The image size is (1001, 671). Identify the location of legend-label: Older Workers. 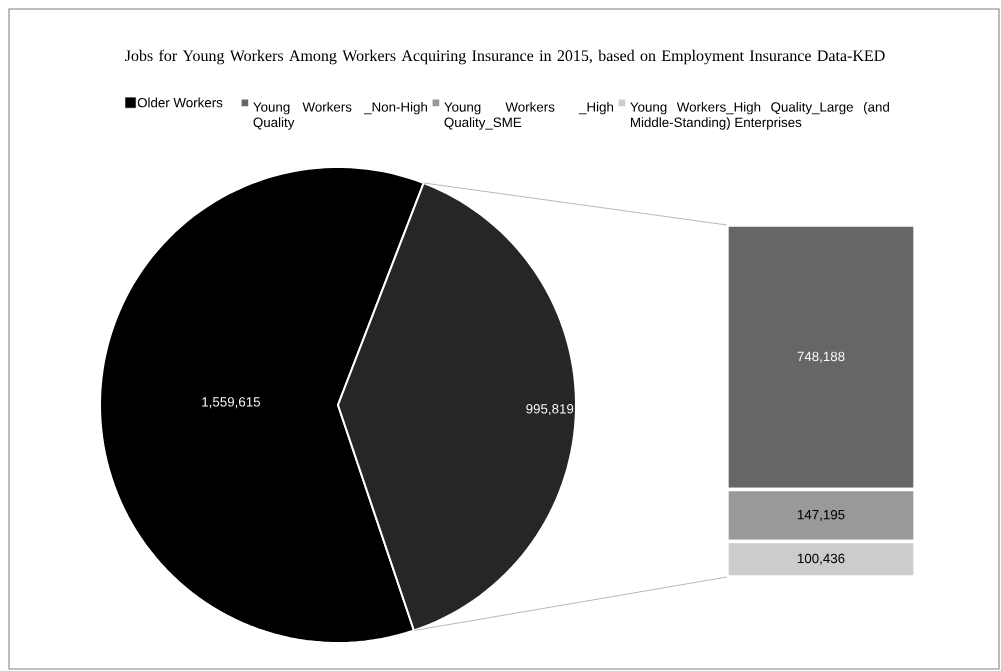
(180, 102).